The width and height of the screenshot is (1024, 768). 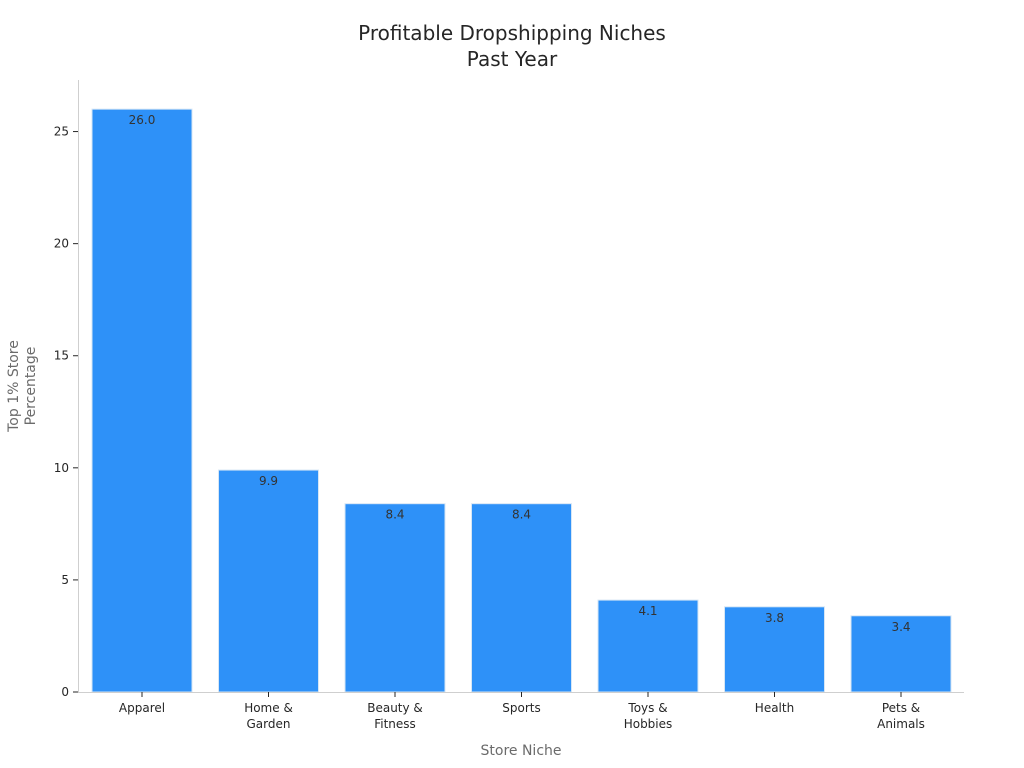 What do you see at coordinates (648, 724) in the screenshot?
I see `x-tick-label: Hobbies` at bounding box center [648, 724].